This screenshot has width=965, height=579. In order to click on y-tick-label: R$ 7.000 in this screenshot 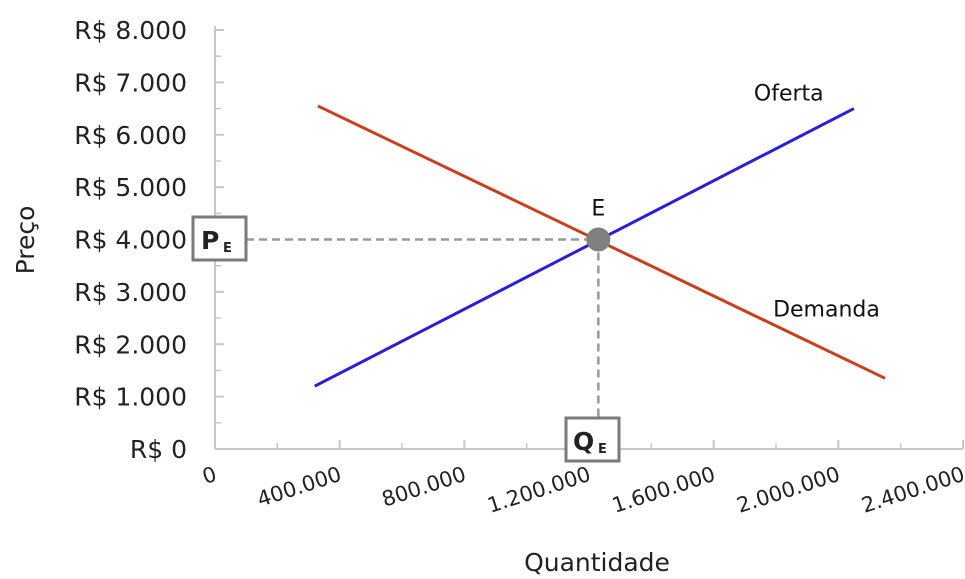, I will do `click(130, 82)`.